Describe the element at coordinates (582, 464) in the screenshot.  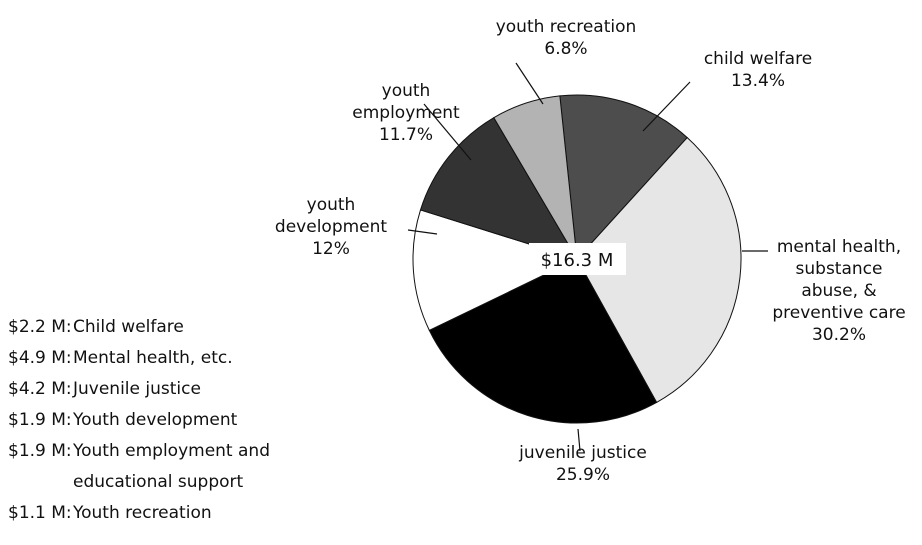
I see `slice-label: juvenile justice 25.9%` at that location.